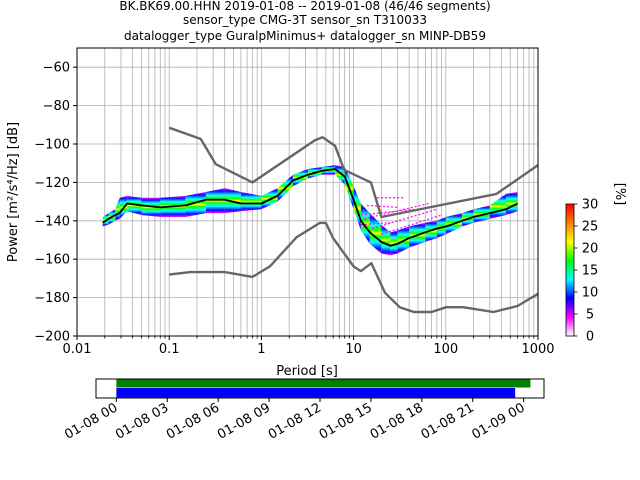 The image size is (640, 480). I want to click on coverage-bar-psd_segments, so click(316, 393).